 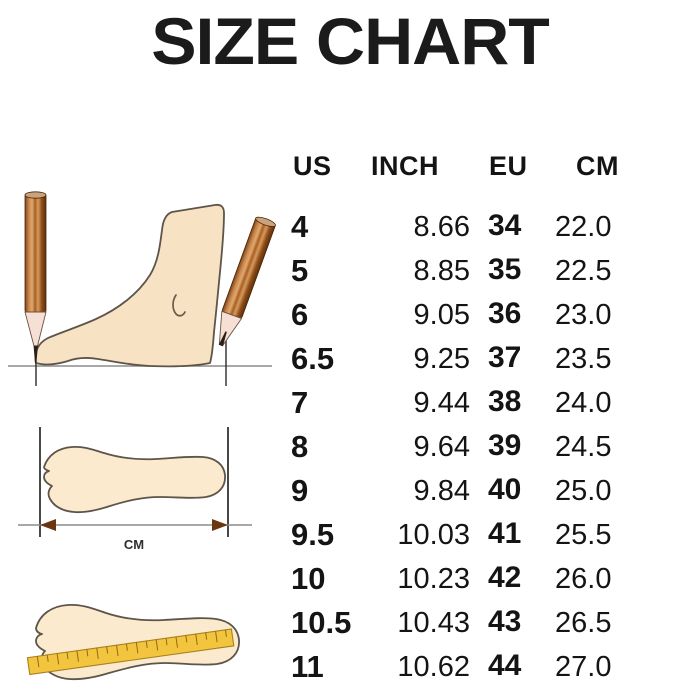 What do you see at coordinates (505, 577) in the screenshot?
I see `cell-eu: 42` at bounding box center [505, 577].